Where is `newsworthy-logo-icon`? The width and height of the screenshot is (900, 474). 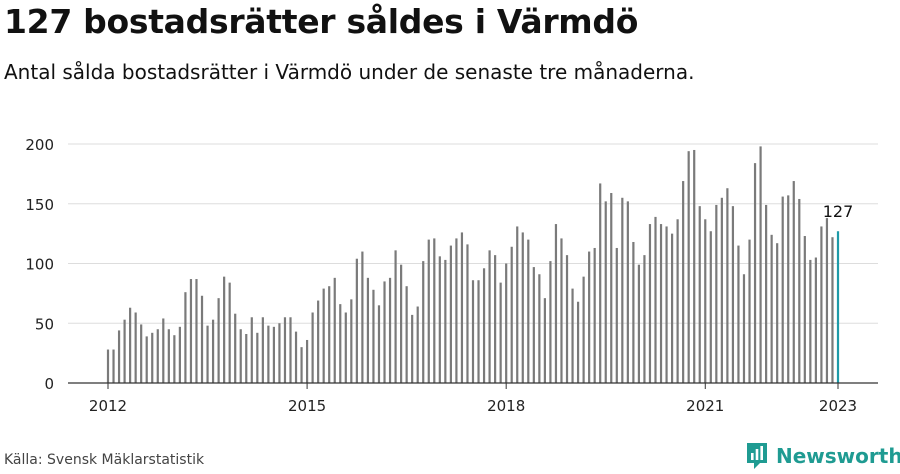
newsworthy-logo-icon is located at coordinates (757, 456).